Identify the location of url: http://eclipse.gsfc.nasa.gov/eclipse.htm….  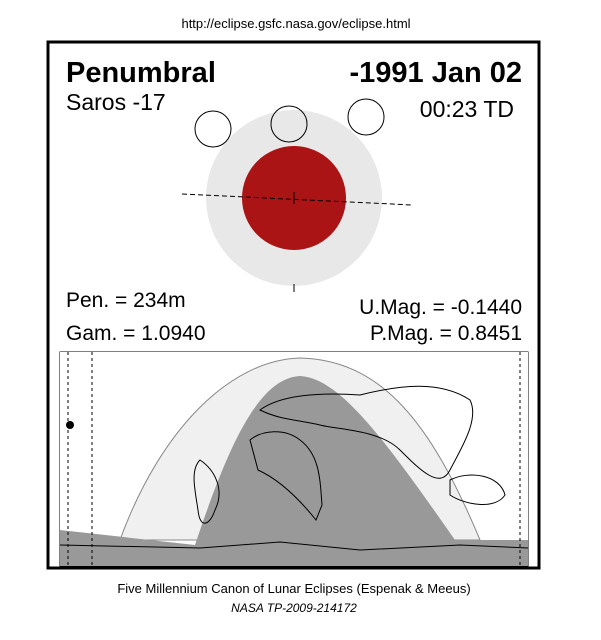
(295, 23).